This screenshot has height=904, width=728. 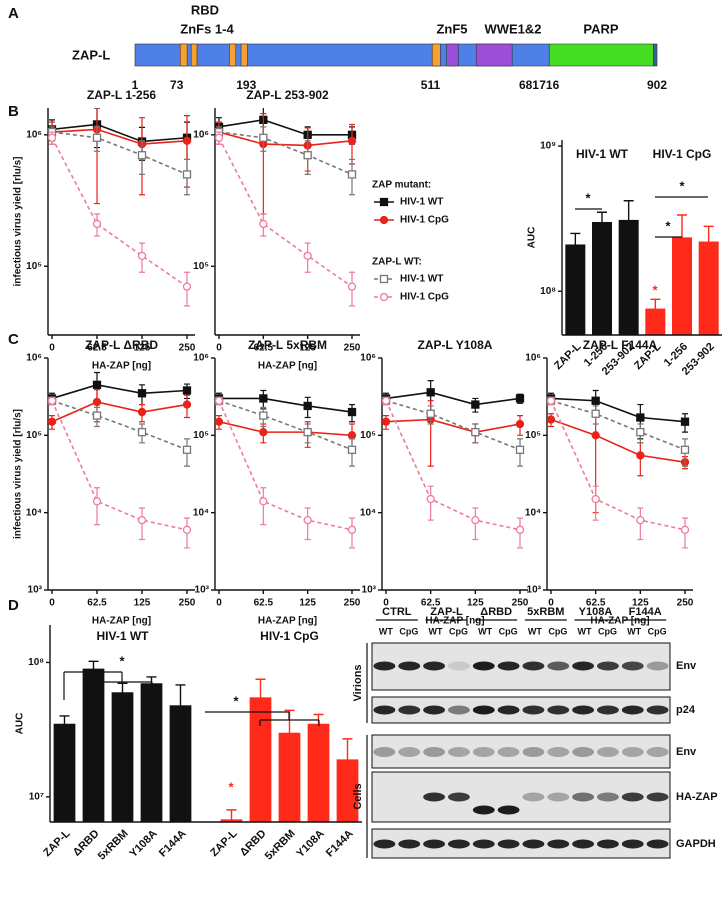 I want to click on blot-row-label: HA-ZAP, so click(x=697, y=797).